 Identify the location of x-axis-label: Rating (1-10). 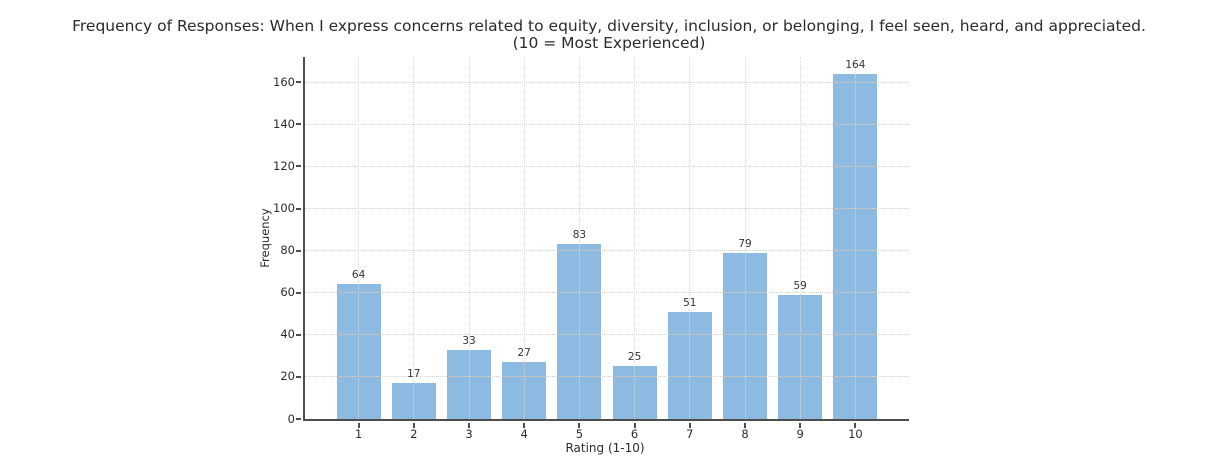
(605, 448).